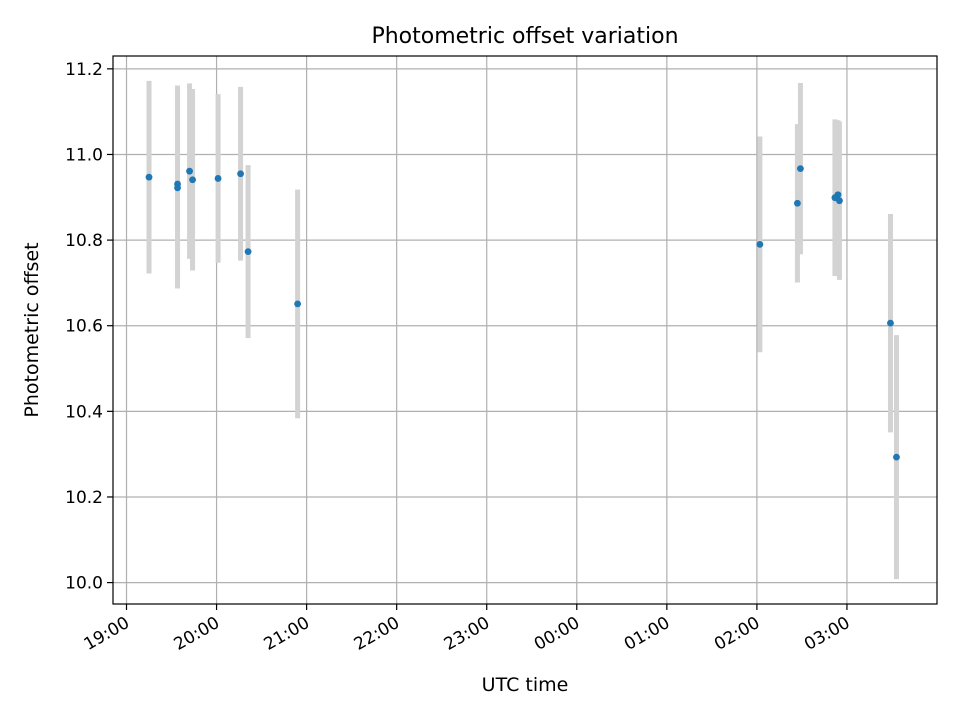 The image size is (960, 720). Describe the element at coordinates (84, 584) in the screenshot. I see `y-tick-label: 10.0` at that location.